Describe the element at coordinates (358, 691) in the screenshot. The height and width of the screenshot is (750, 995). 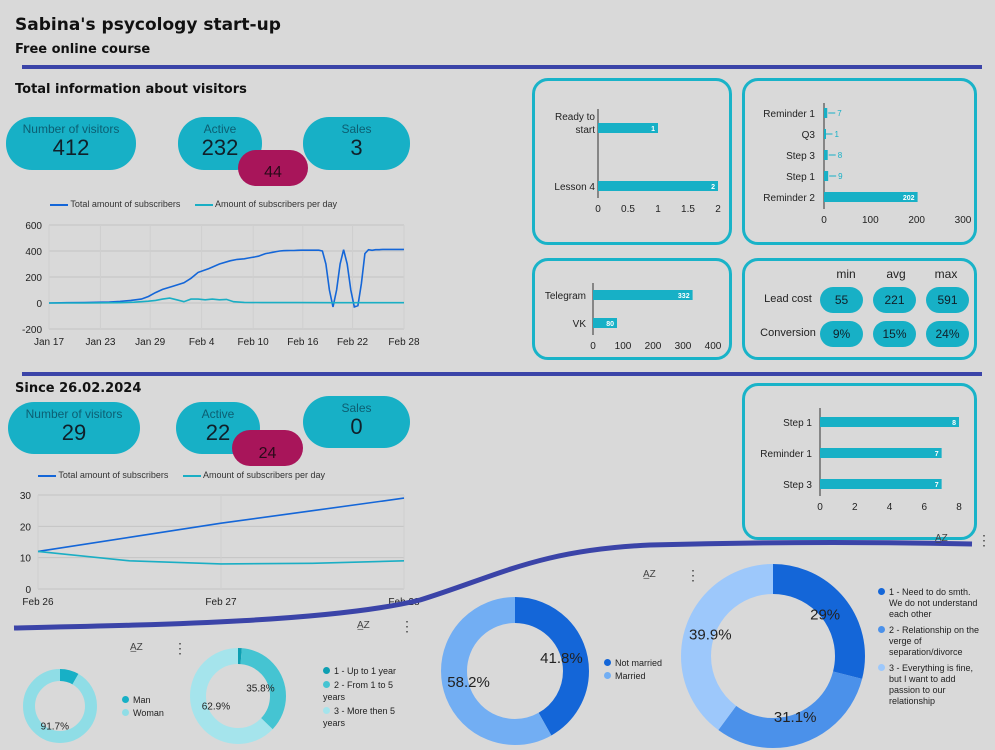
I see `legend-label: 2 - From 1 to 5 years` at that location.